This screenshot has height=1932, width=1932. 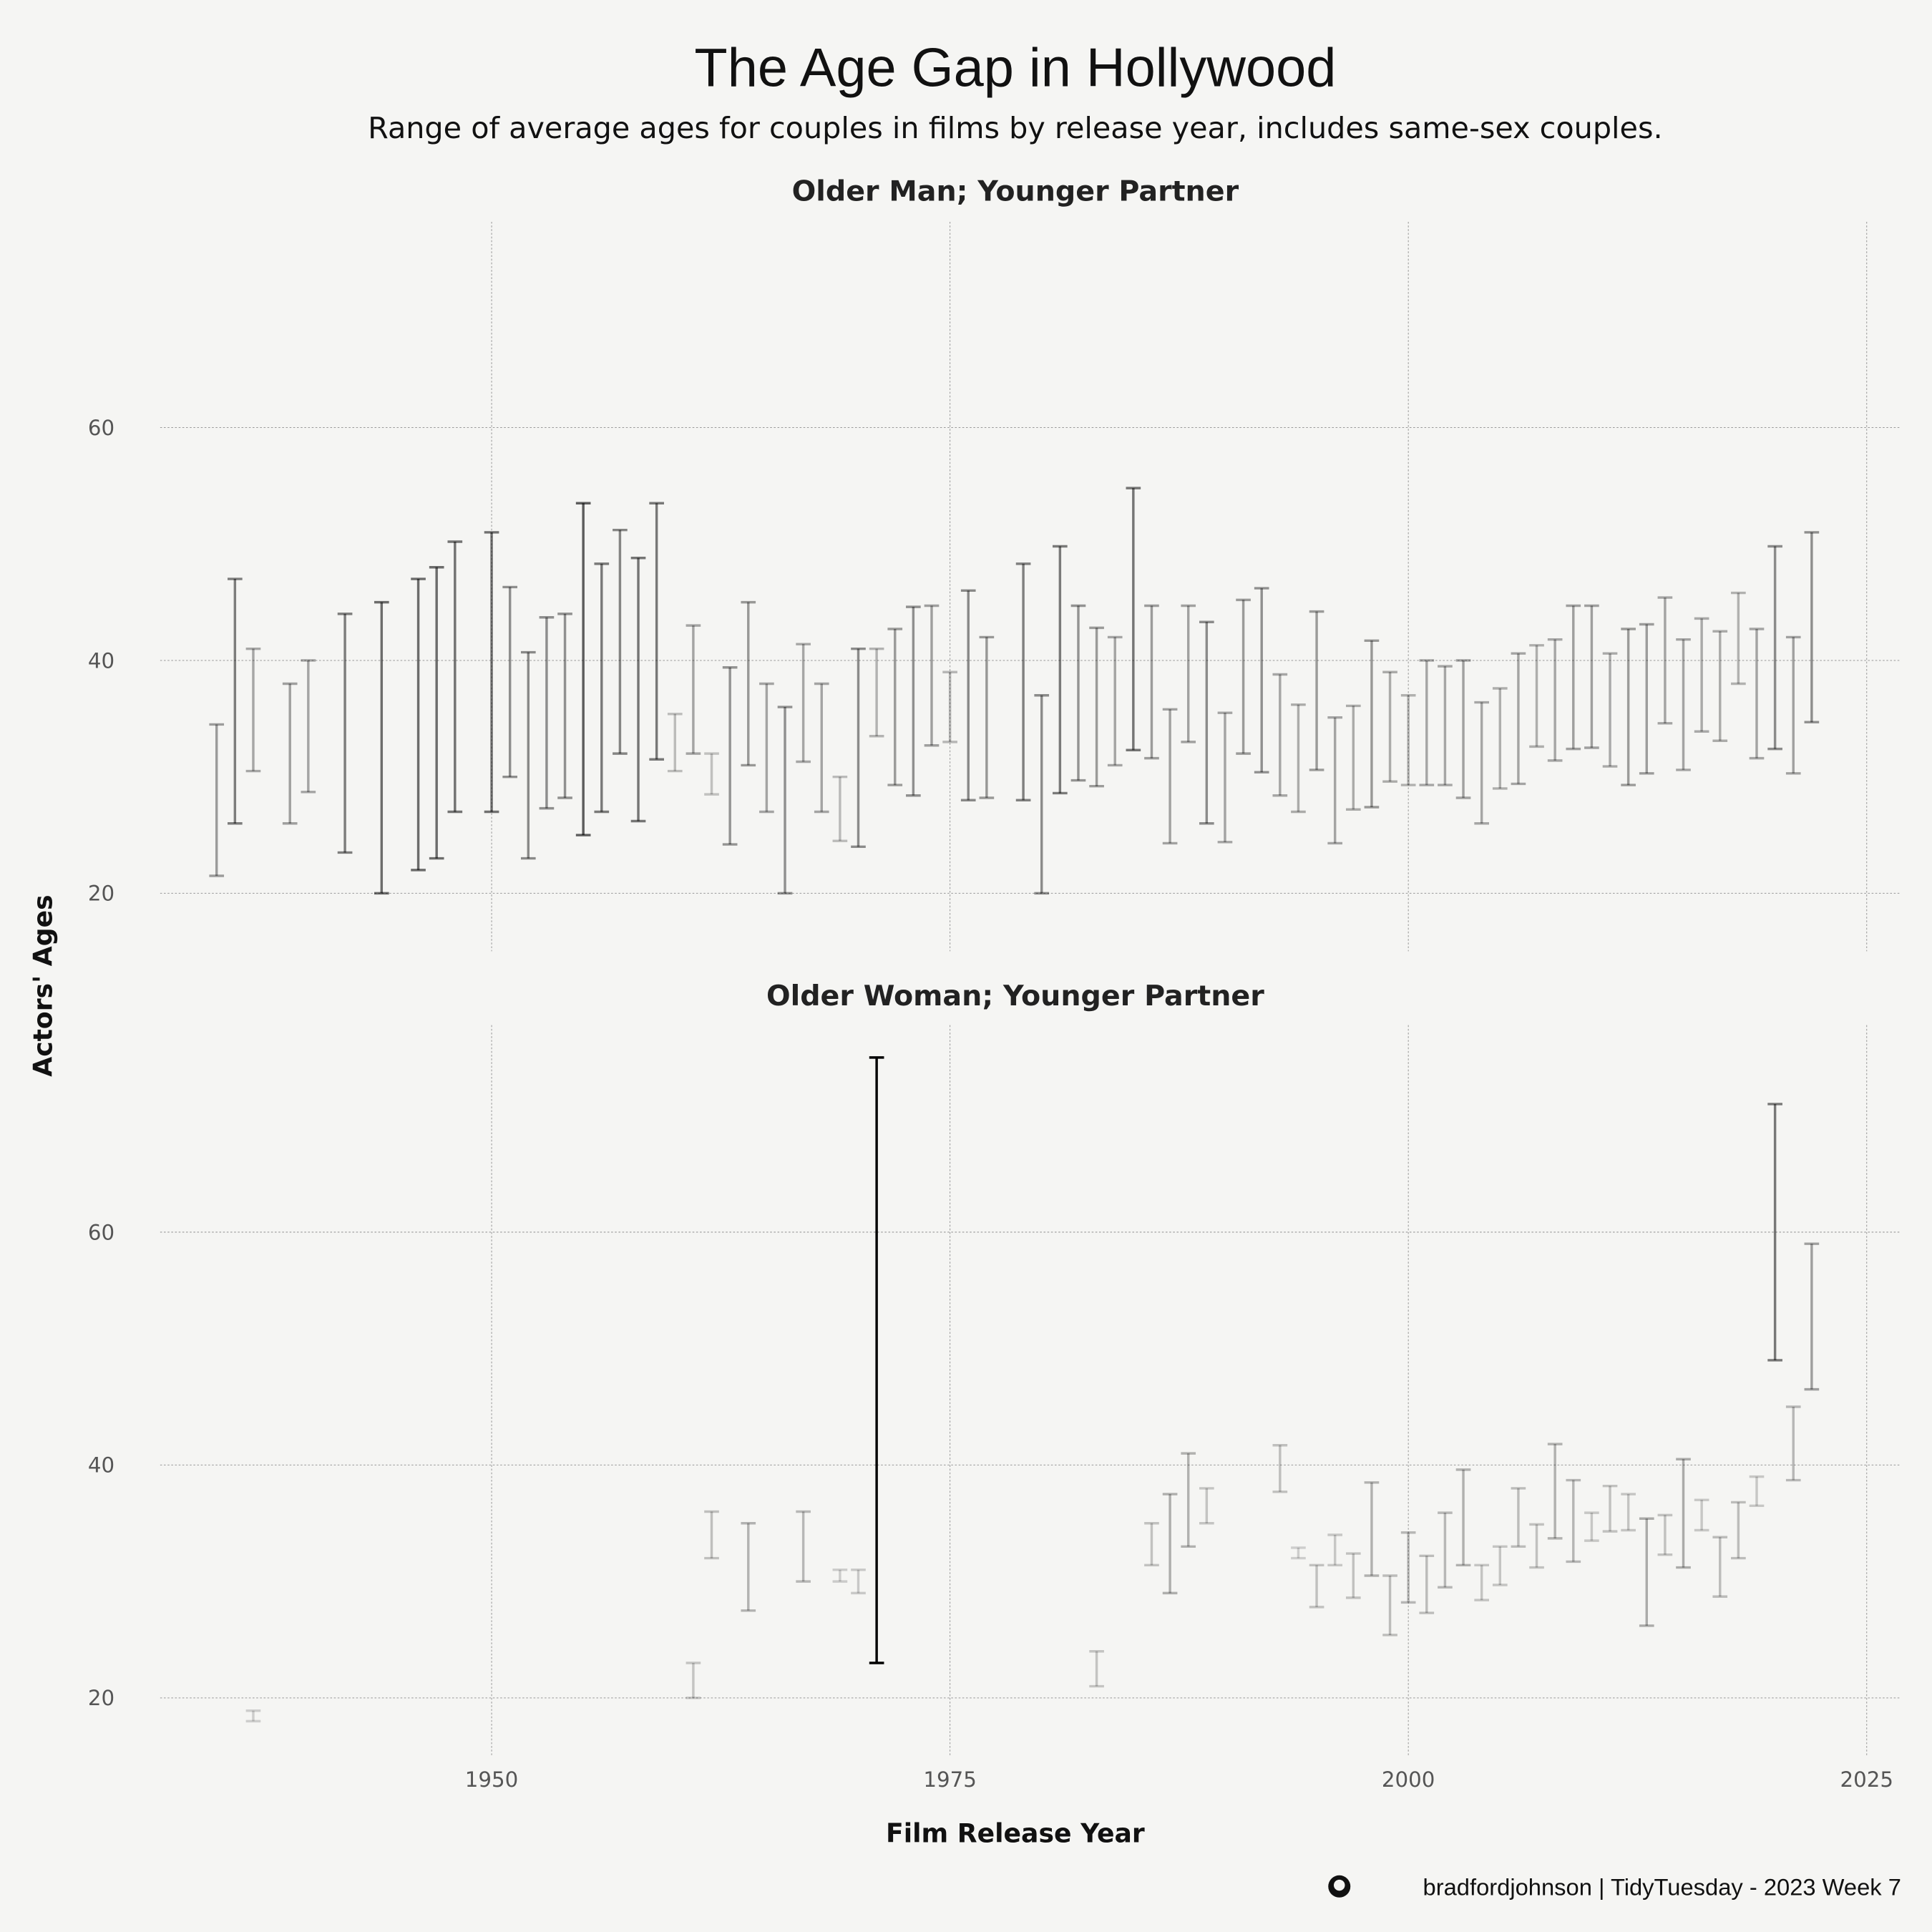 What do you see at coordinates (42, 985) in the screenshot?
I see `y-axis-label: Actors' Ages` at bounding box center [42, 985].